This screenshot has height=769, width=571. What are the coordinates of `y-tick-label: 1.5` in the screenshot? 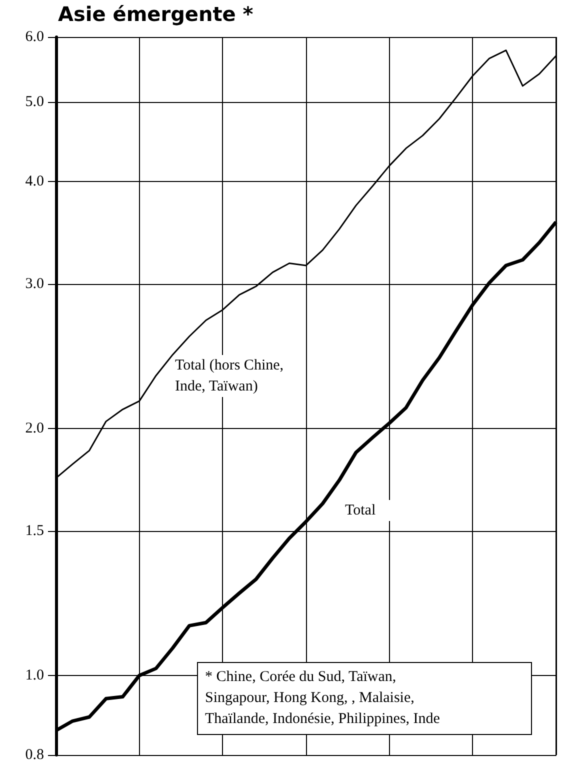 It's located at (34, 531).